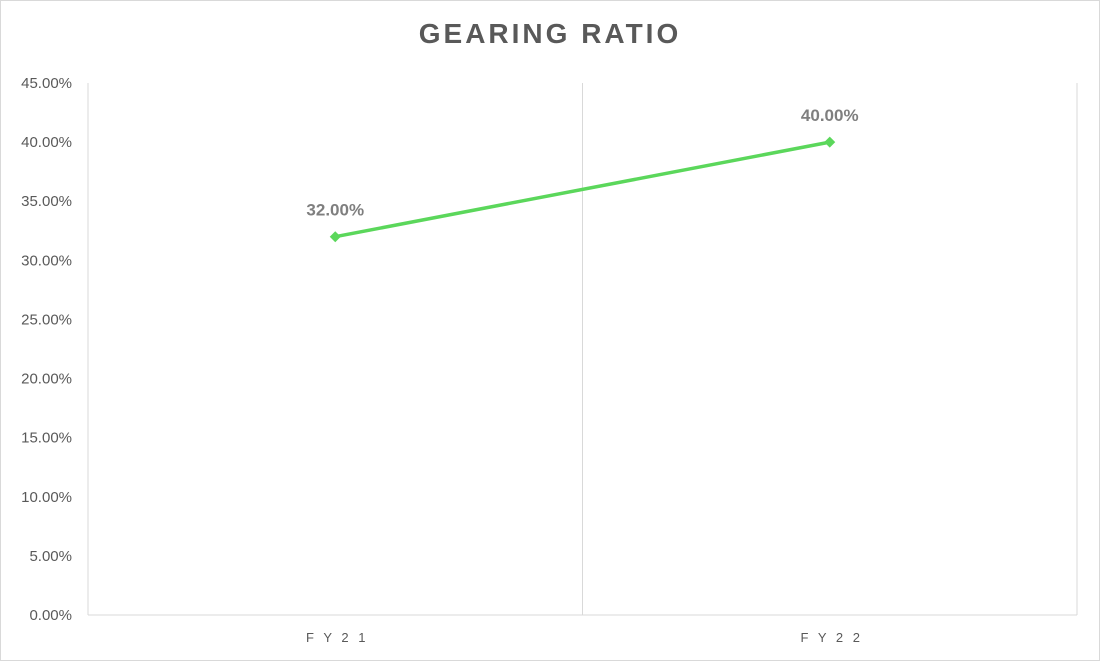  Describe the element at coordinates (830, 115) in the screenshot. I see `data-label: 40.00%` at that location.